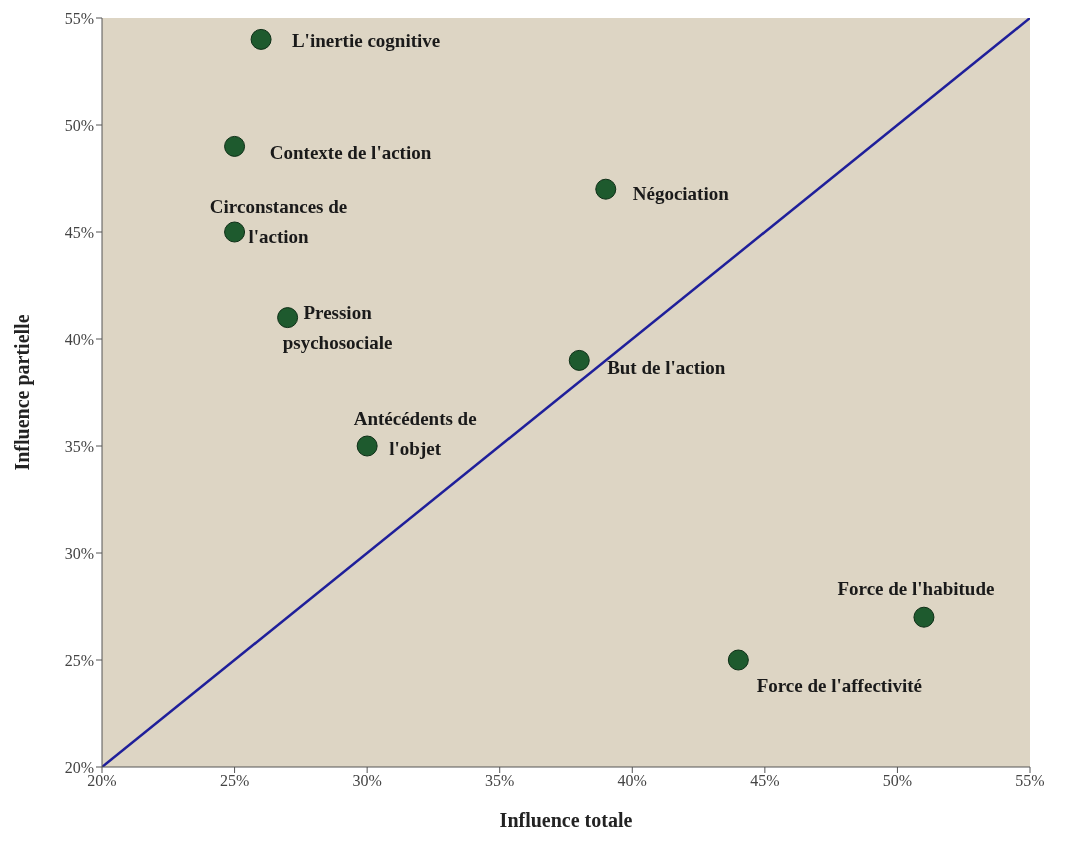  Describe the element at coordinates (79, 18) in the screenshot. I see `y-tick-label: 55%` at that location.